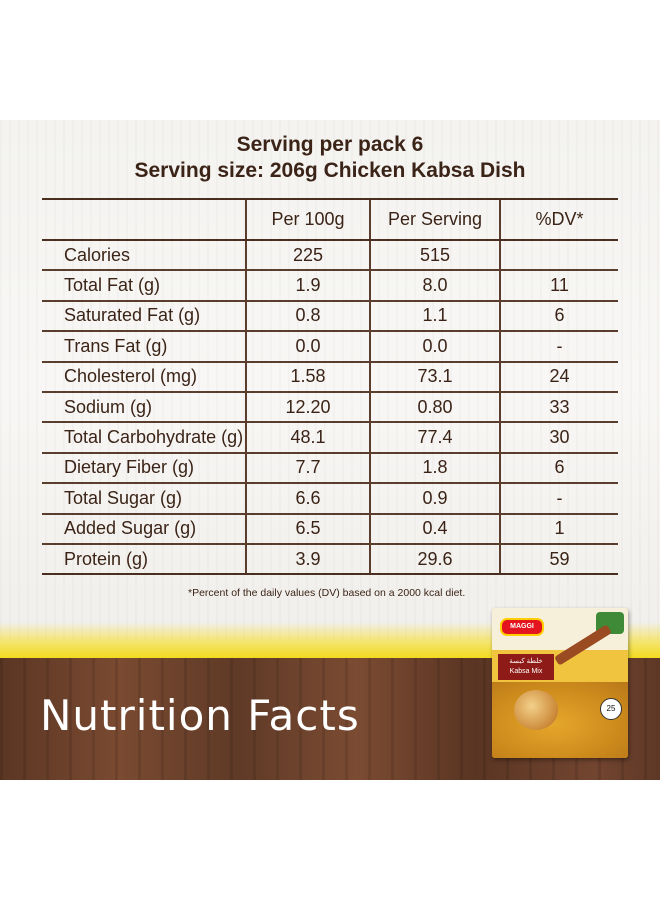 Image resolution: width=660 pixels, height=900 pixels. What do you see at coordinates (307, 377) in the screenshot?
I see `per-100g-value: 1.58` at bounding box center [307, 377].